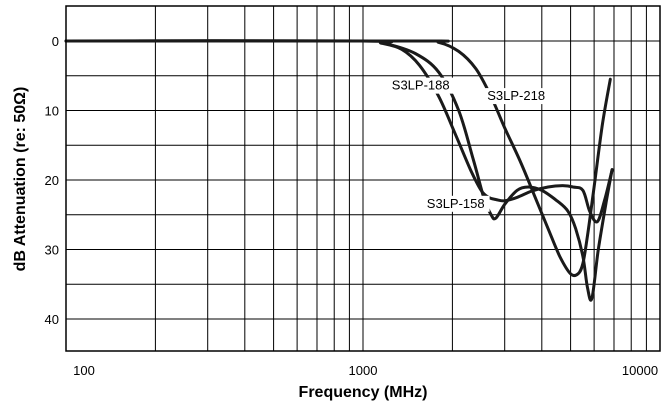  Describe the element at coordinates (84, 370) in the screenshot. I see `x-tick-label: 100` at that location.